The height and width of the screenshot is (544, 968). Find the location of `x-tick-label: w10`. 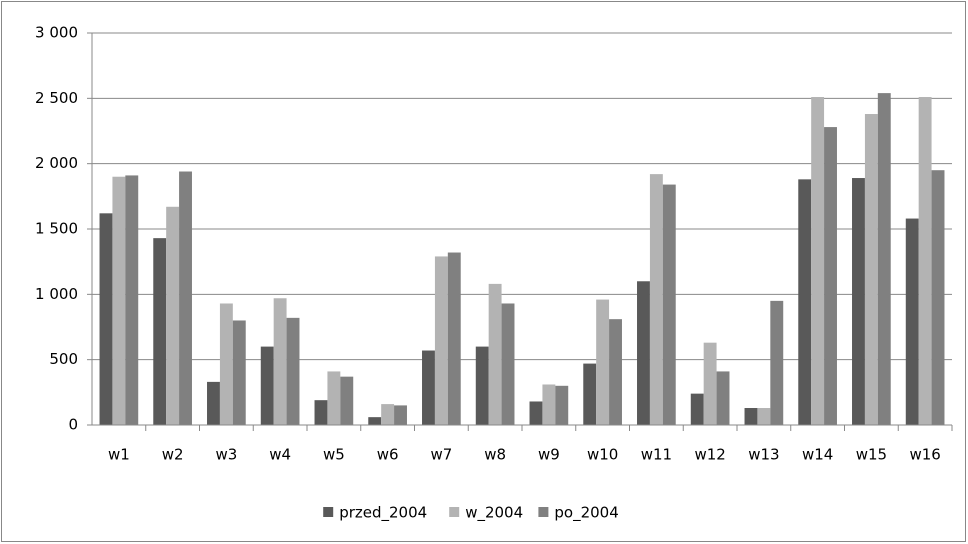

x-tick-label: w10 is located at coordinates (602, 455).